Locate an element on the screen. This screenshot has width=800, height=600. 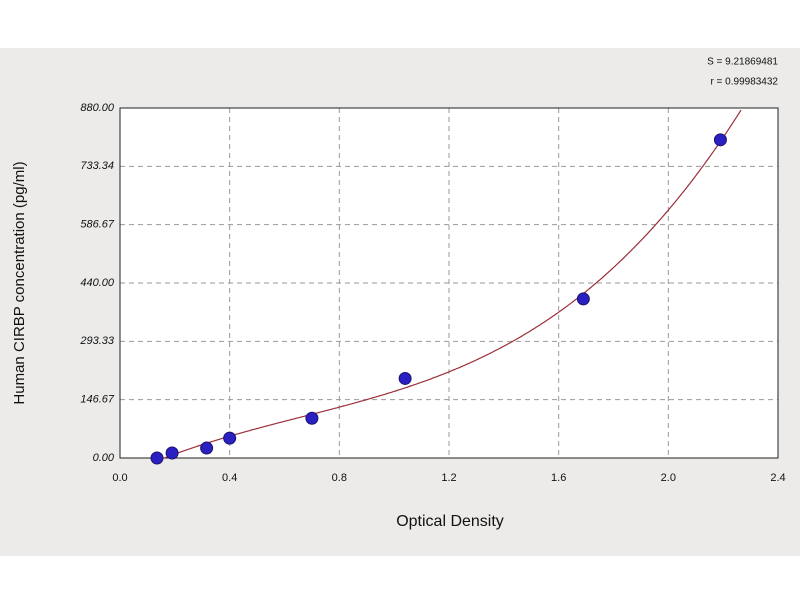
x-tick-label: 1.2 is located at coordinates (448, 478).